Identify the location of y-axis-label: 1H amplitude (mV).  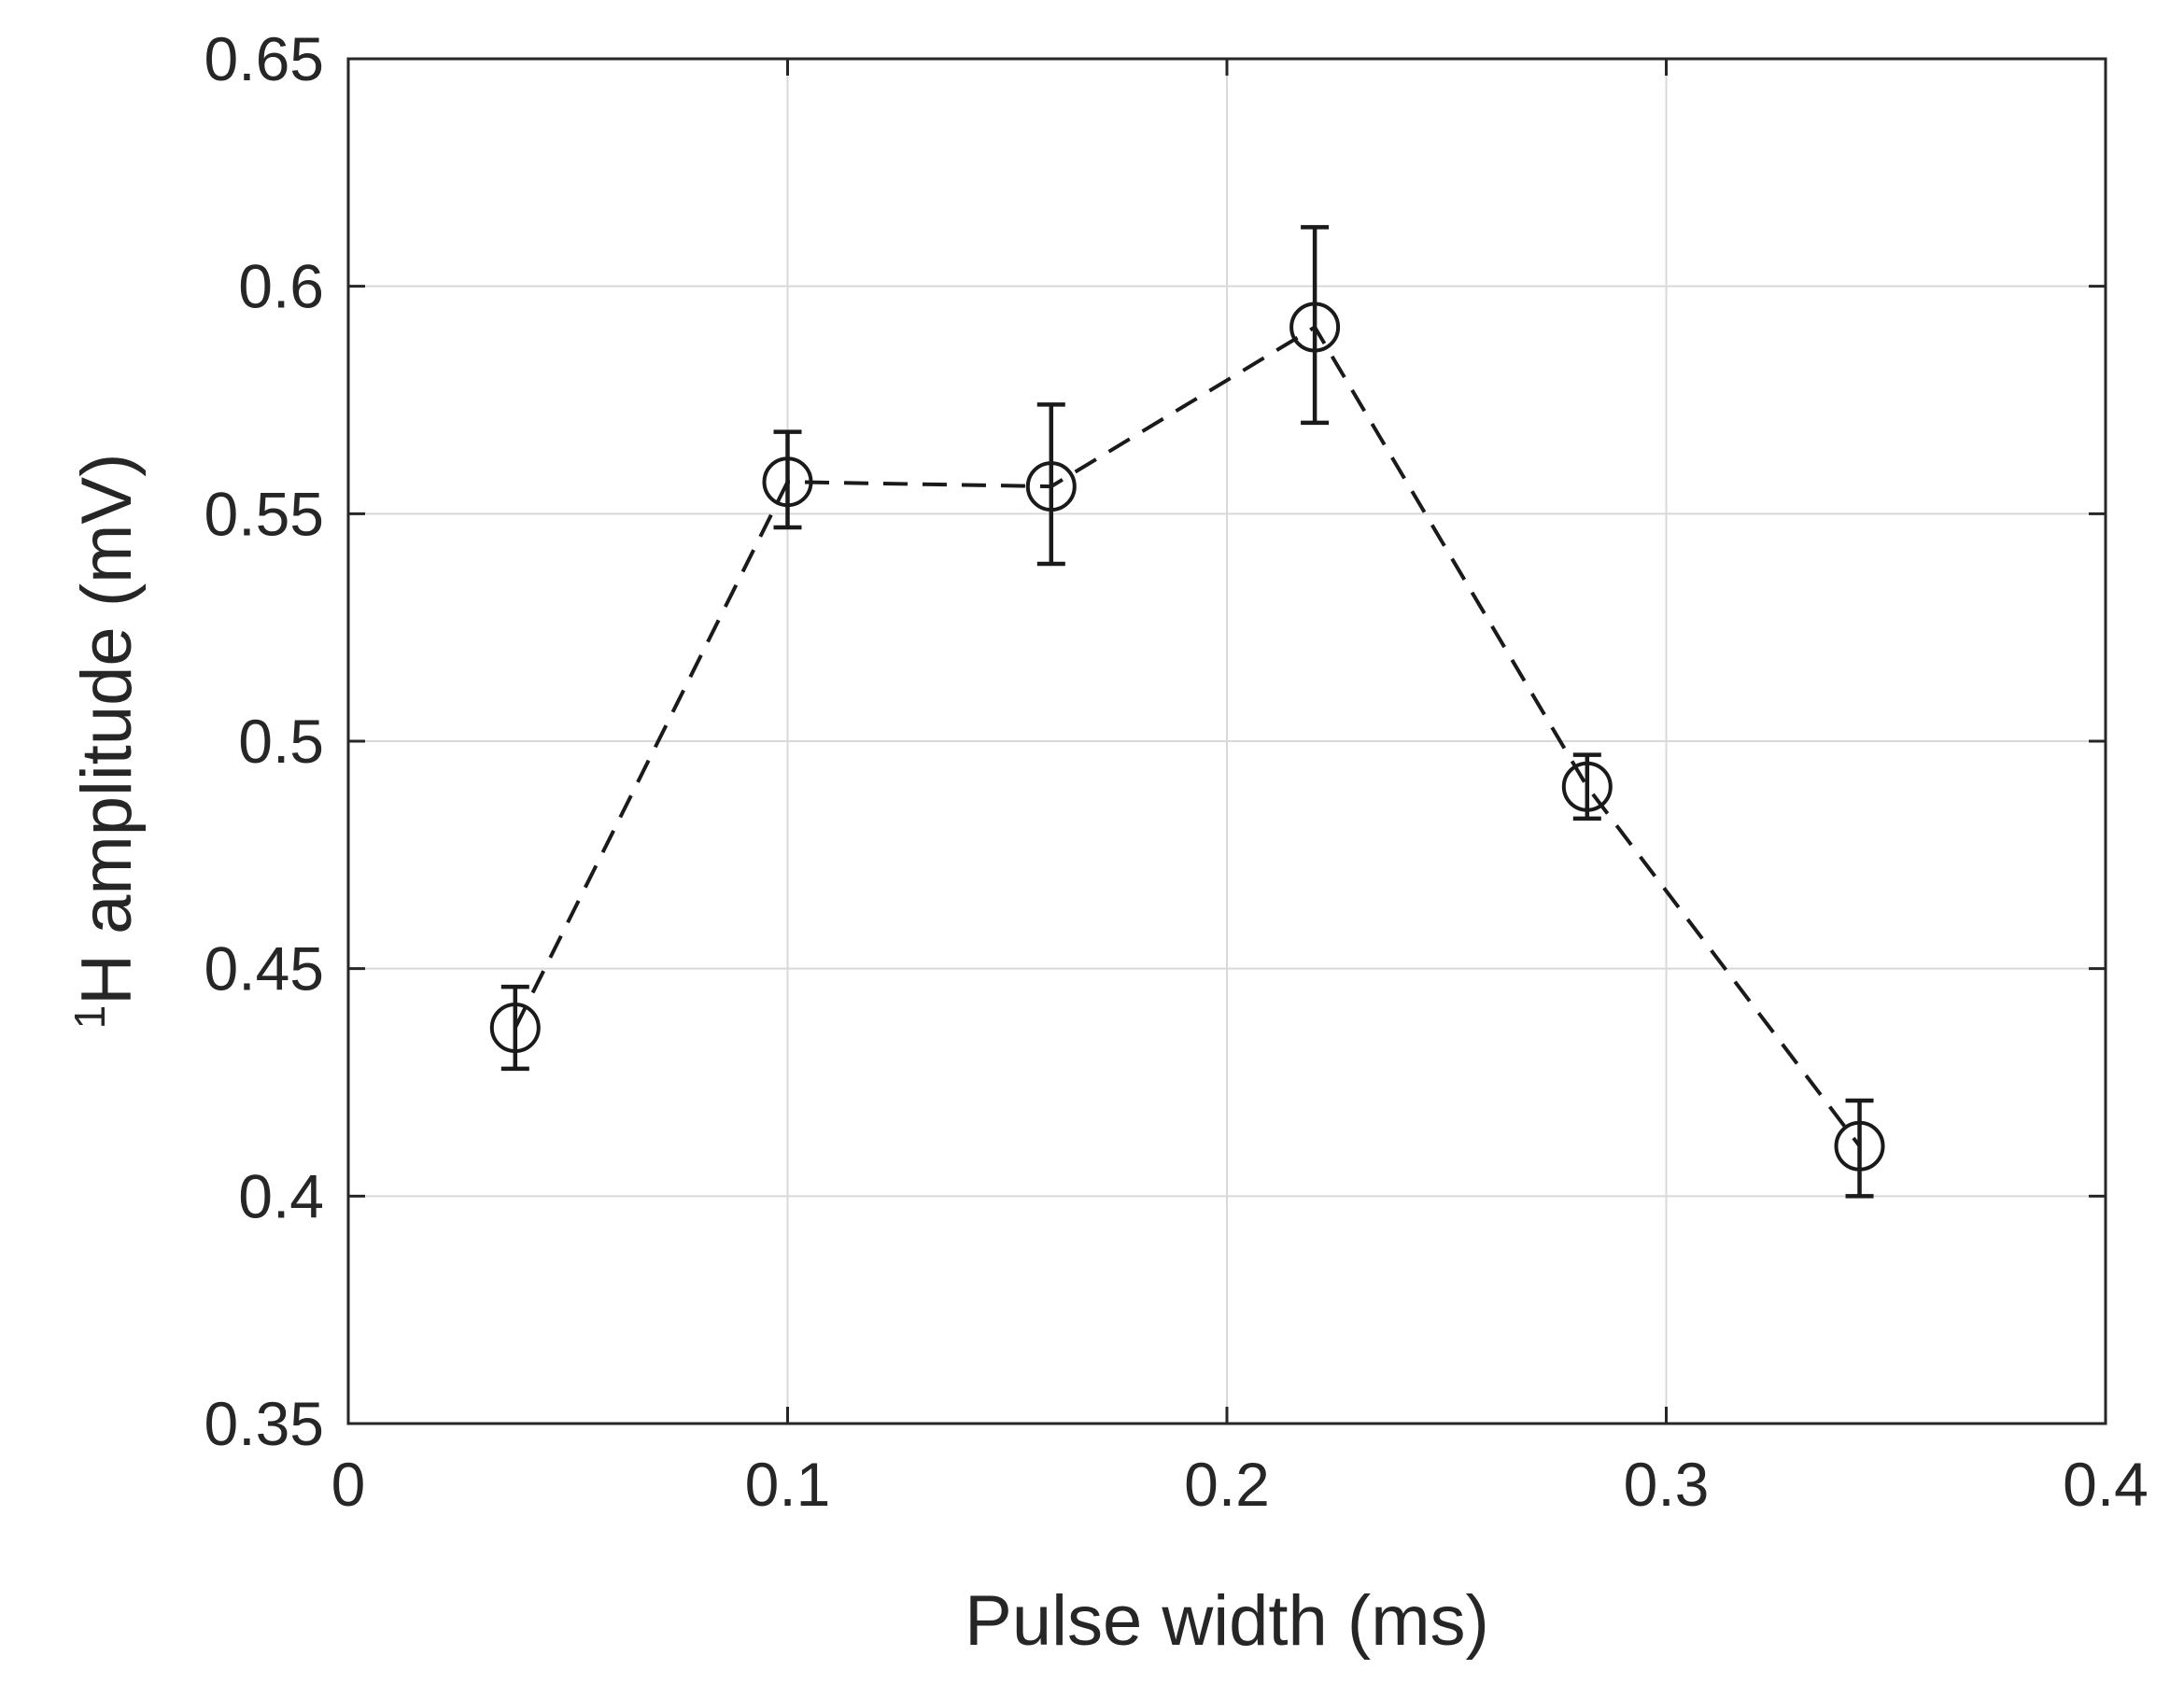
(106, 742).